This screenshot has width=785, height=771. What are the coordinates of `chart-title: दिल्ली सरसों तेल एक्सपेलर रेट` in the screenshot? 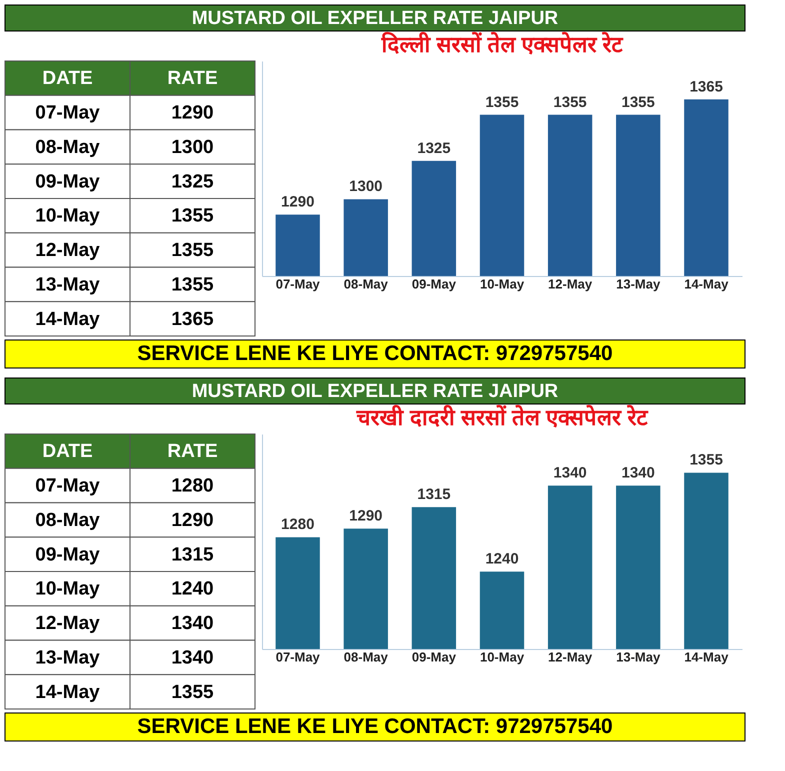 It's located at (502, 44).